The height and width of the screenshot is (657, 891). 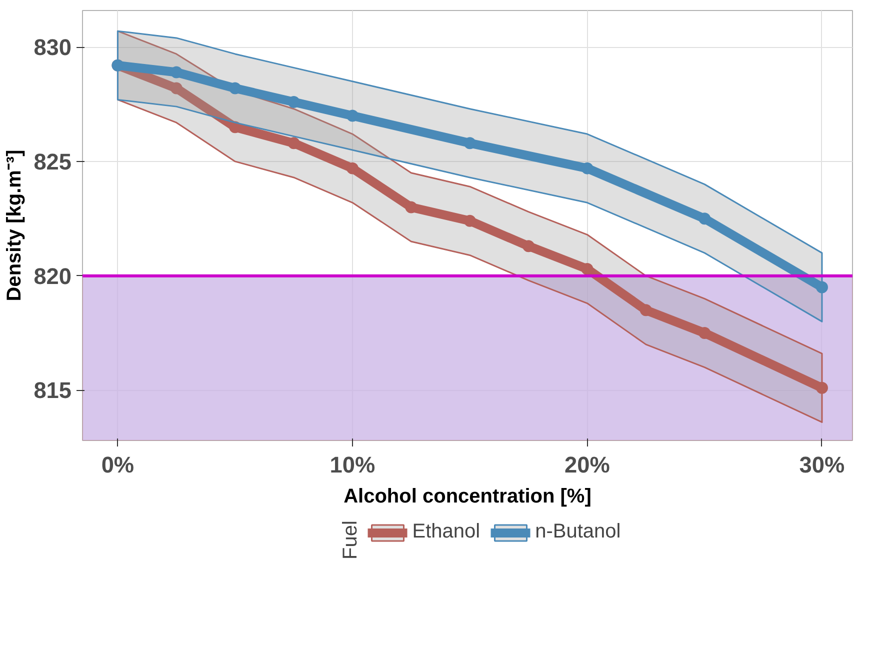 What do you see at coordinates (53, 161) in the screenshot?
I see `y-tick-label: 825` at bounding box center [53, 161].